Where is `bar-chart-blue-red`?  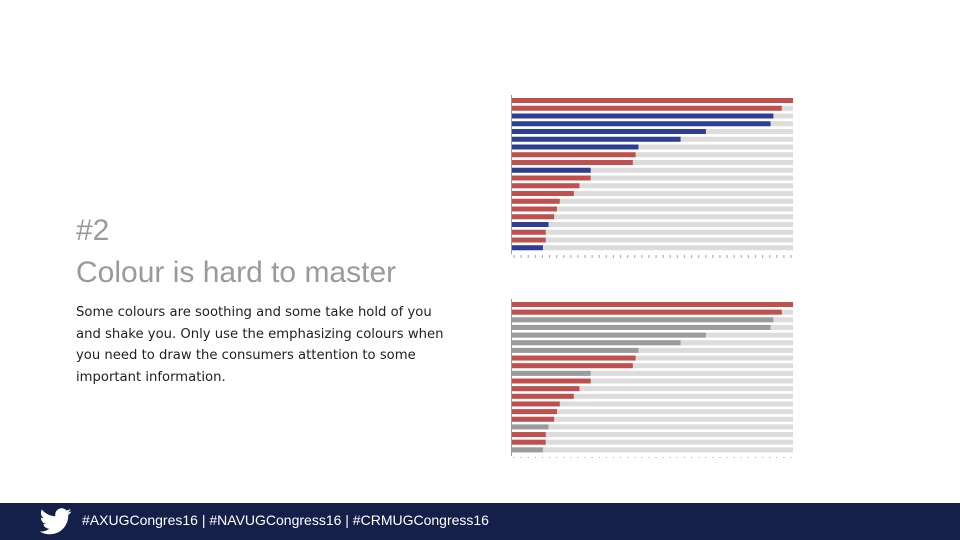
bar-chart-blue-red is located at coordinates (653, 175).